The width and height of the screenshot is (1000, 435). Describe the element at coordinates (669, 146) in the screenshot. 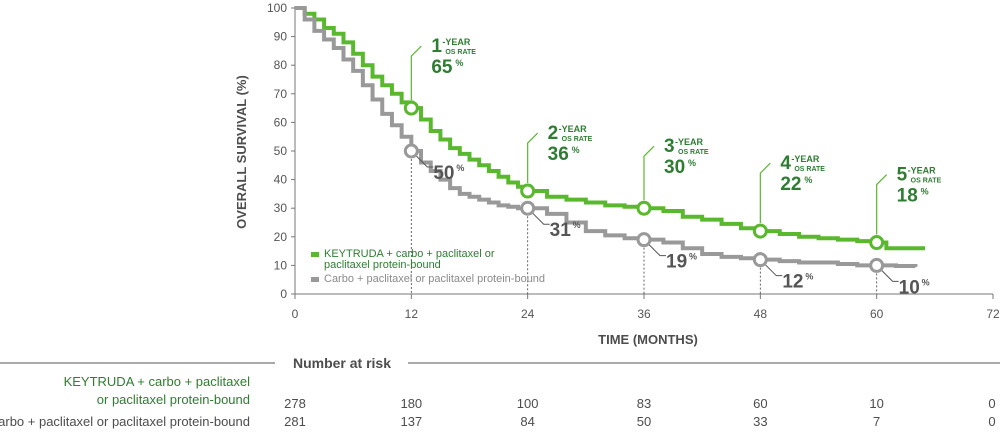

I see `landmark-year-number: 3` at that location.